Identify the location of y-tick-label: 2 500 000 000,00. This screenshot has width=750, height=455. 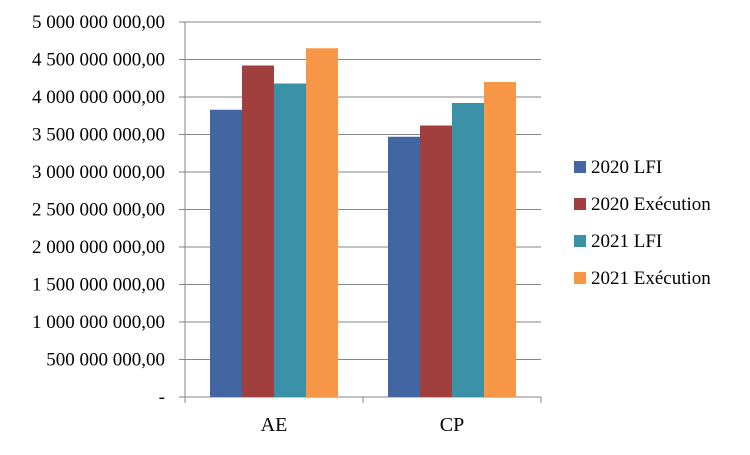
(98, 210).